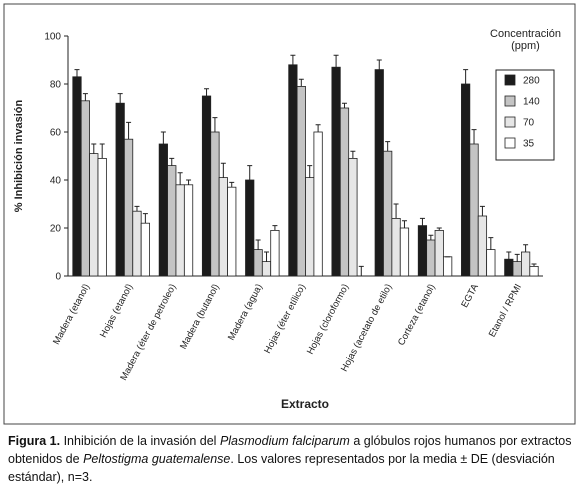 The height and width of the screenshot is (499, 580). Describe the element at coordinates (367, 327) in the screenshot. I see `x-tick-label: Hojas (acetato de etilo)` at that location.